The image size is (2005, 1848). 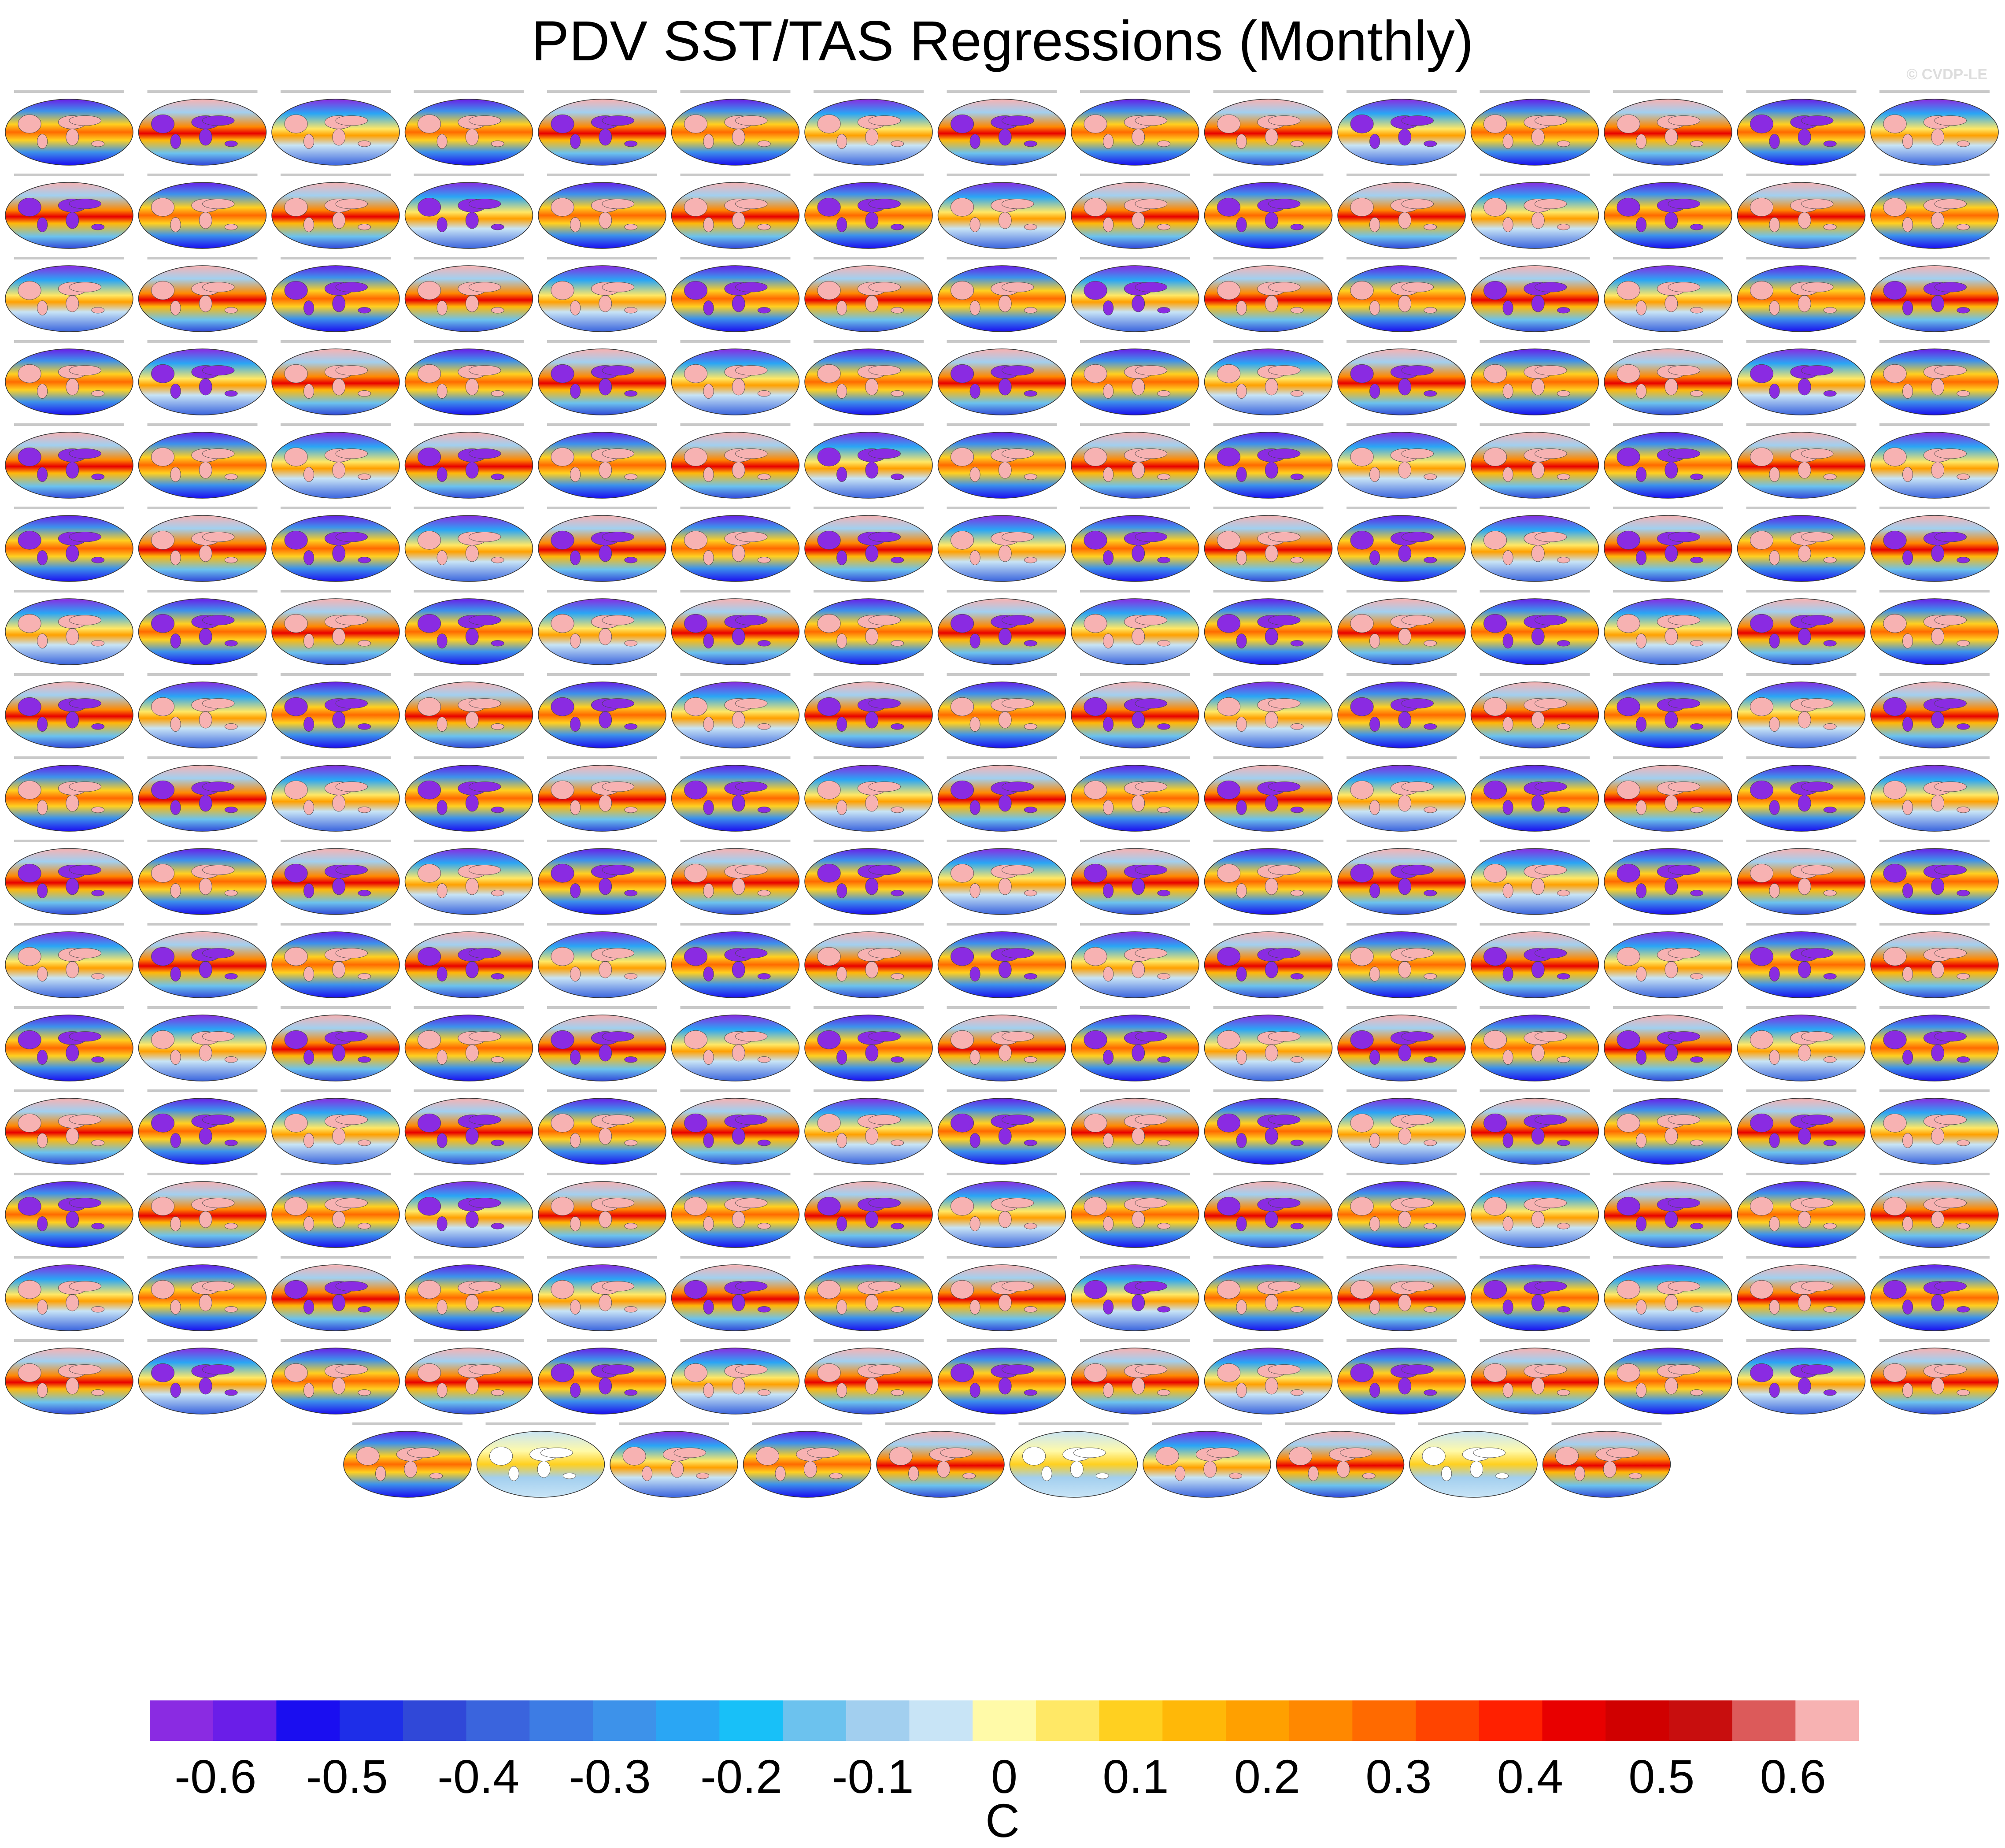 I want to click on colorbar-unit: C, so click(x=1002, y=1820).